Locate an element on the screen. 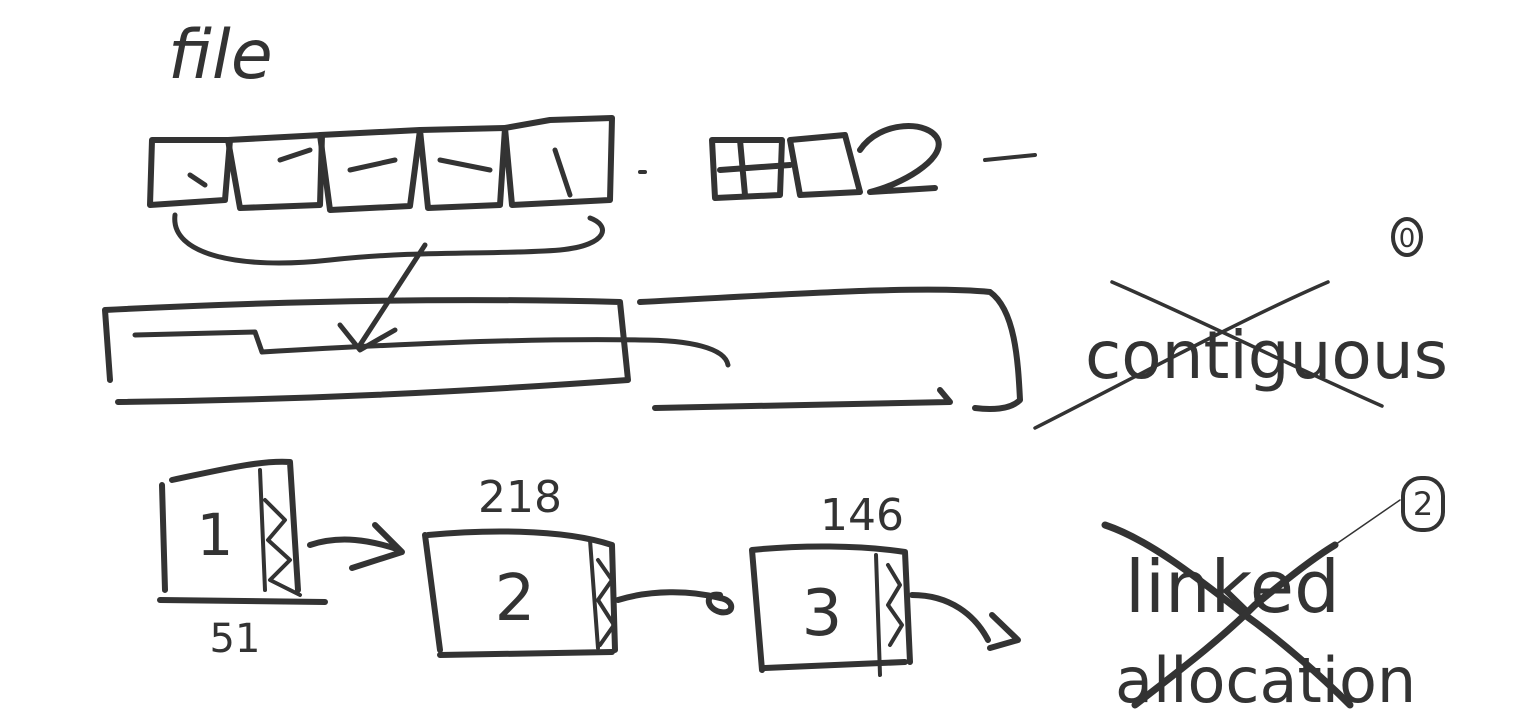  linked-block-1: 1 51 is located at coordinates (242, 560).